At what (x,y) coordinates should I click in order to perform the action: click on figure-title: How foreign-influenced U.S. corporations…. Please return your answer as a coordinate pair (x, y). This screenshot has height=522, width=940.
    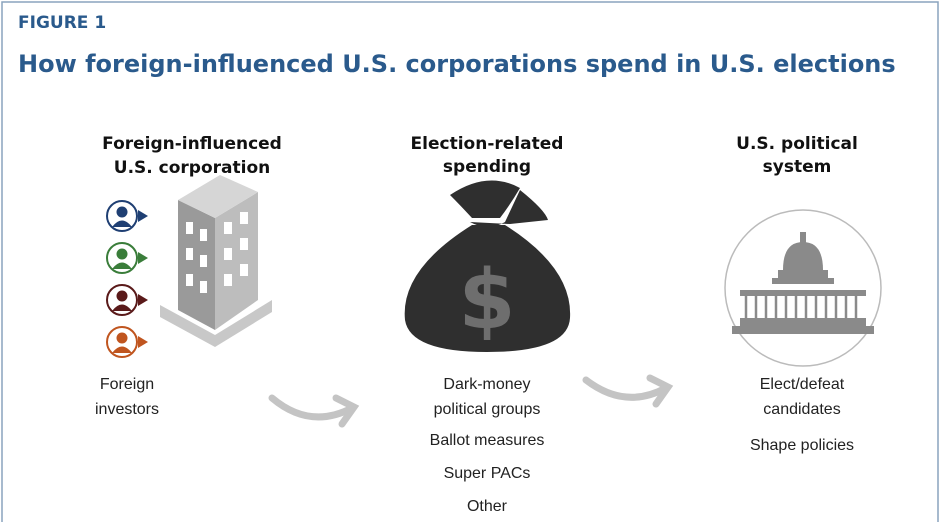
    Looking at the image, I should click on (457, 64).